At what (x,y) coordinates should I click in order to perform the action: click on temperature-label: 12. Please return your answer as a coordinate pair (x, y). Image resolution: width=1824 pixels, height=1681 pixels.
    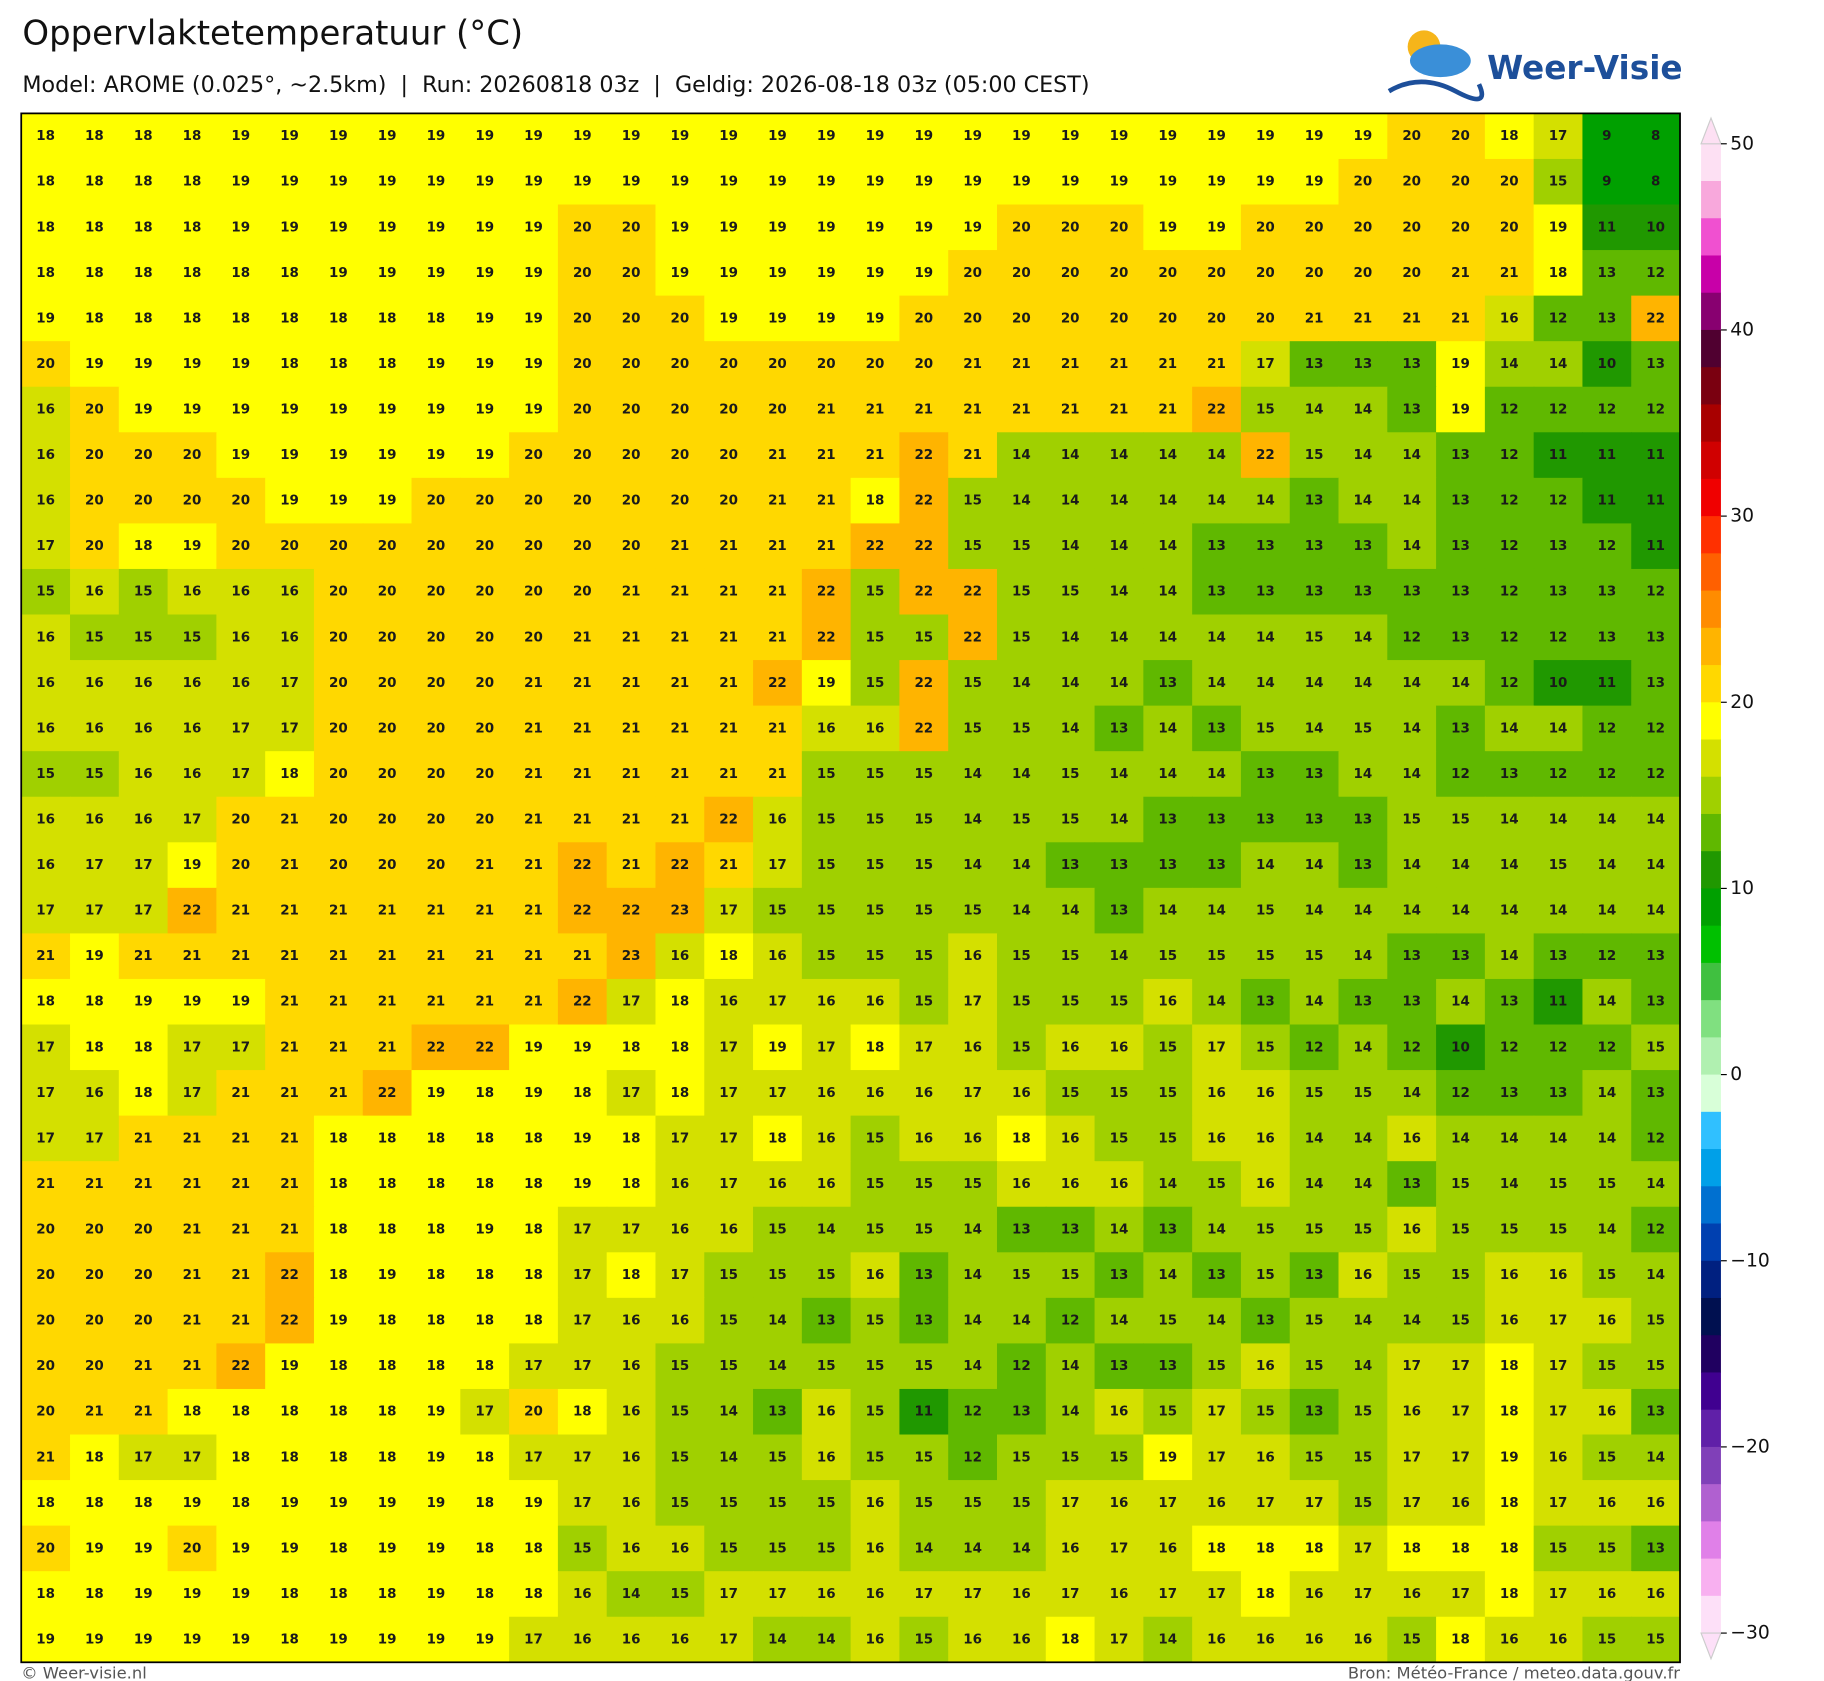
    Looking at the image, I should click on (1606, 728).